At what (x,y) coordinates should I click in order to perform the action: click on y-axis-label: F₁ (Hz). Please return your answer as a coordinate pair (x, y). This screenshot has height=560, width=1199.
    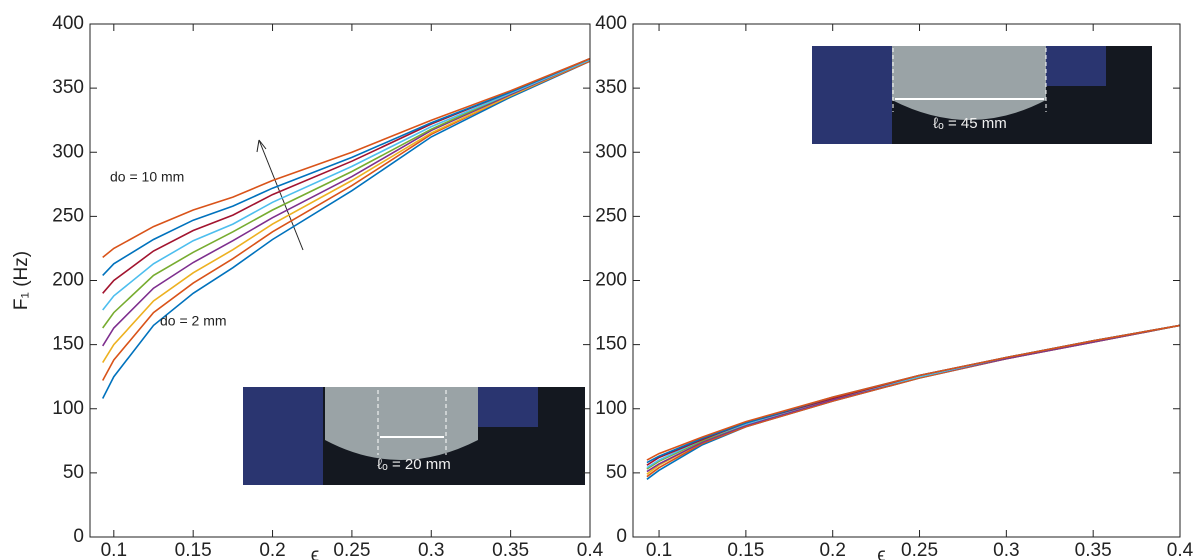
    Looking at the image, I should click on (21, 280).